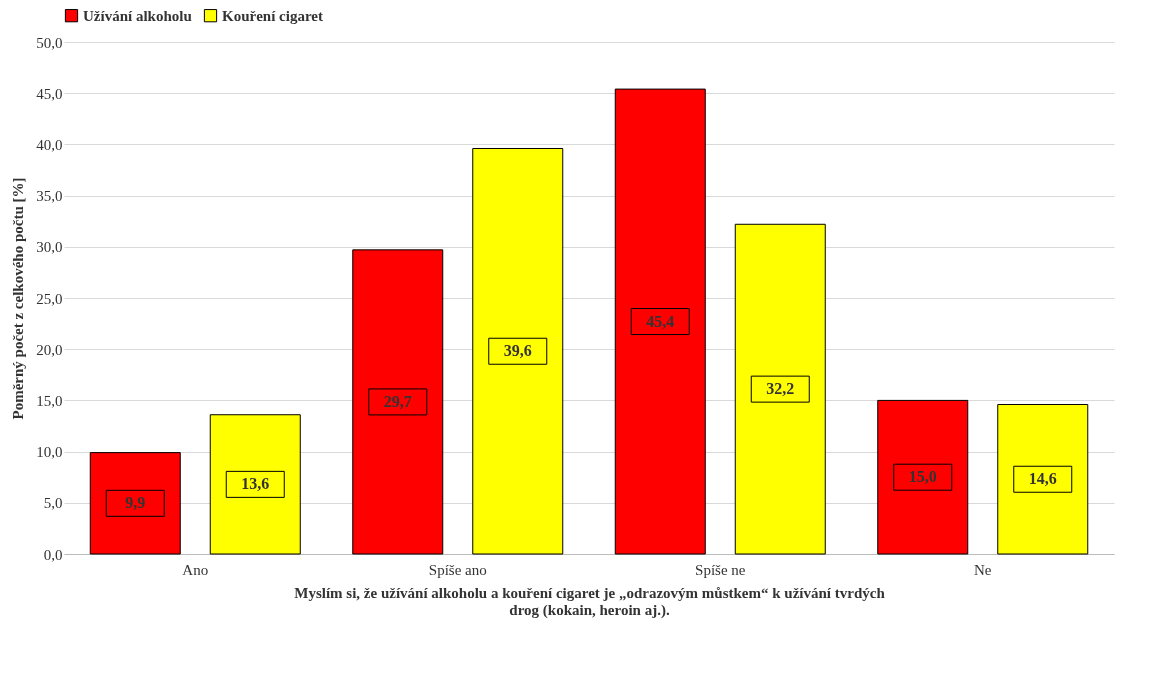  I want to click on data-label: 32,2, so click(780, 389).